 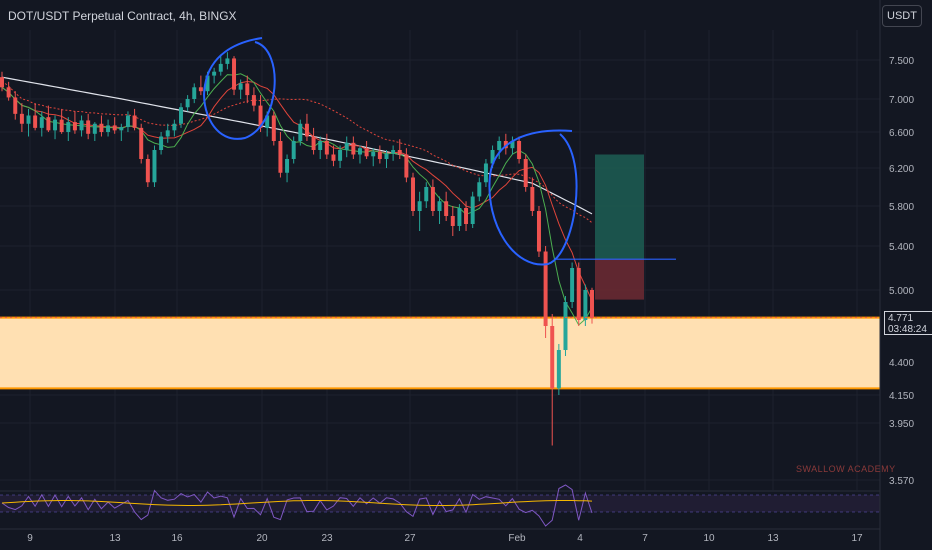 I want to click on y-tick-label: 6.200, so click(x=901, y=169).